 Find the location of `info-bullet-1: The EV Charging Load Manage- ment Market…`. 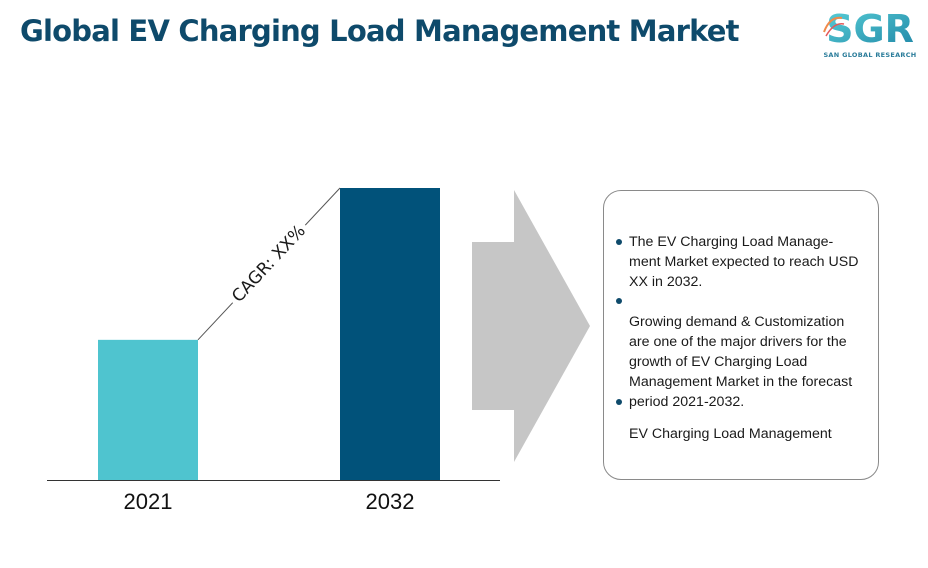

info-bullet-1: The EV Charging Load Manage- ment Market… is located at coordinates (752, 262).